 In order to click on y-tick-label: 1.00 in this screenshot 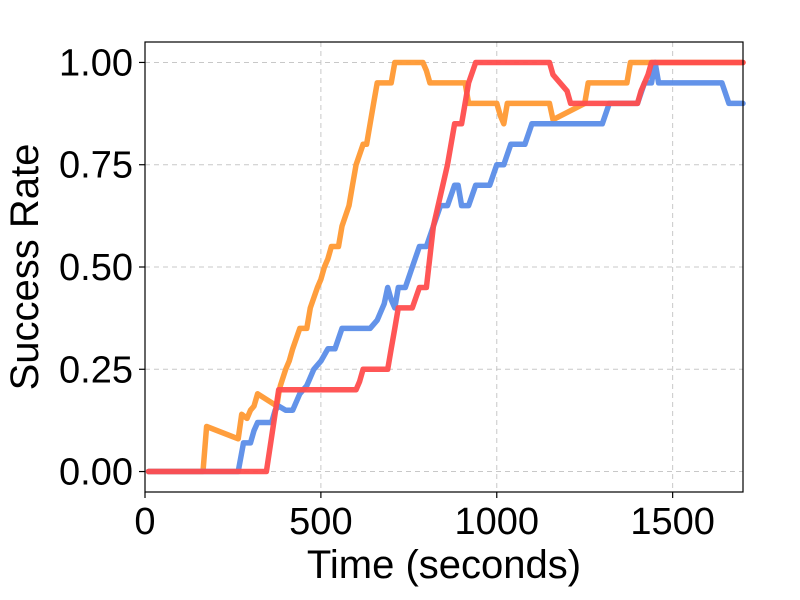, I will do `click(96, 63)`.